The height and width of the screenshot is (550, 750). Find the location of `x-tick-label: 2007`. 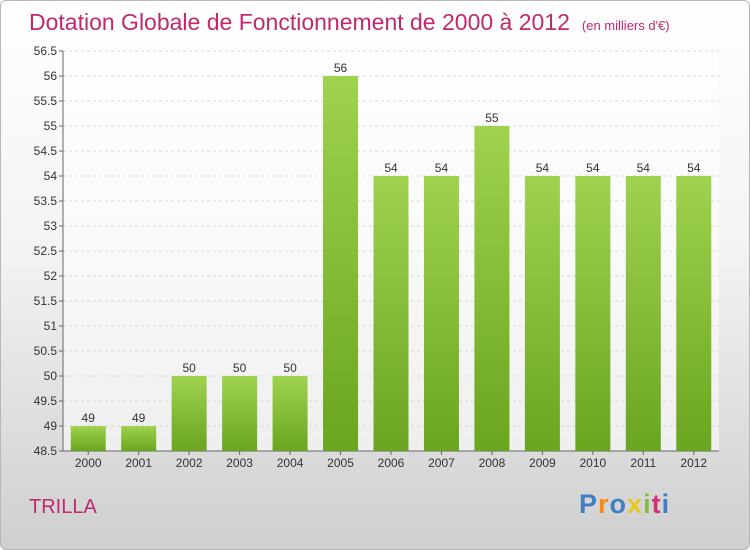

x-tick-label: 2007 is located at coordinates (441, 463).